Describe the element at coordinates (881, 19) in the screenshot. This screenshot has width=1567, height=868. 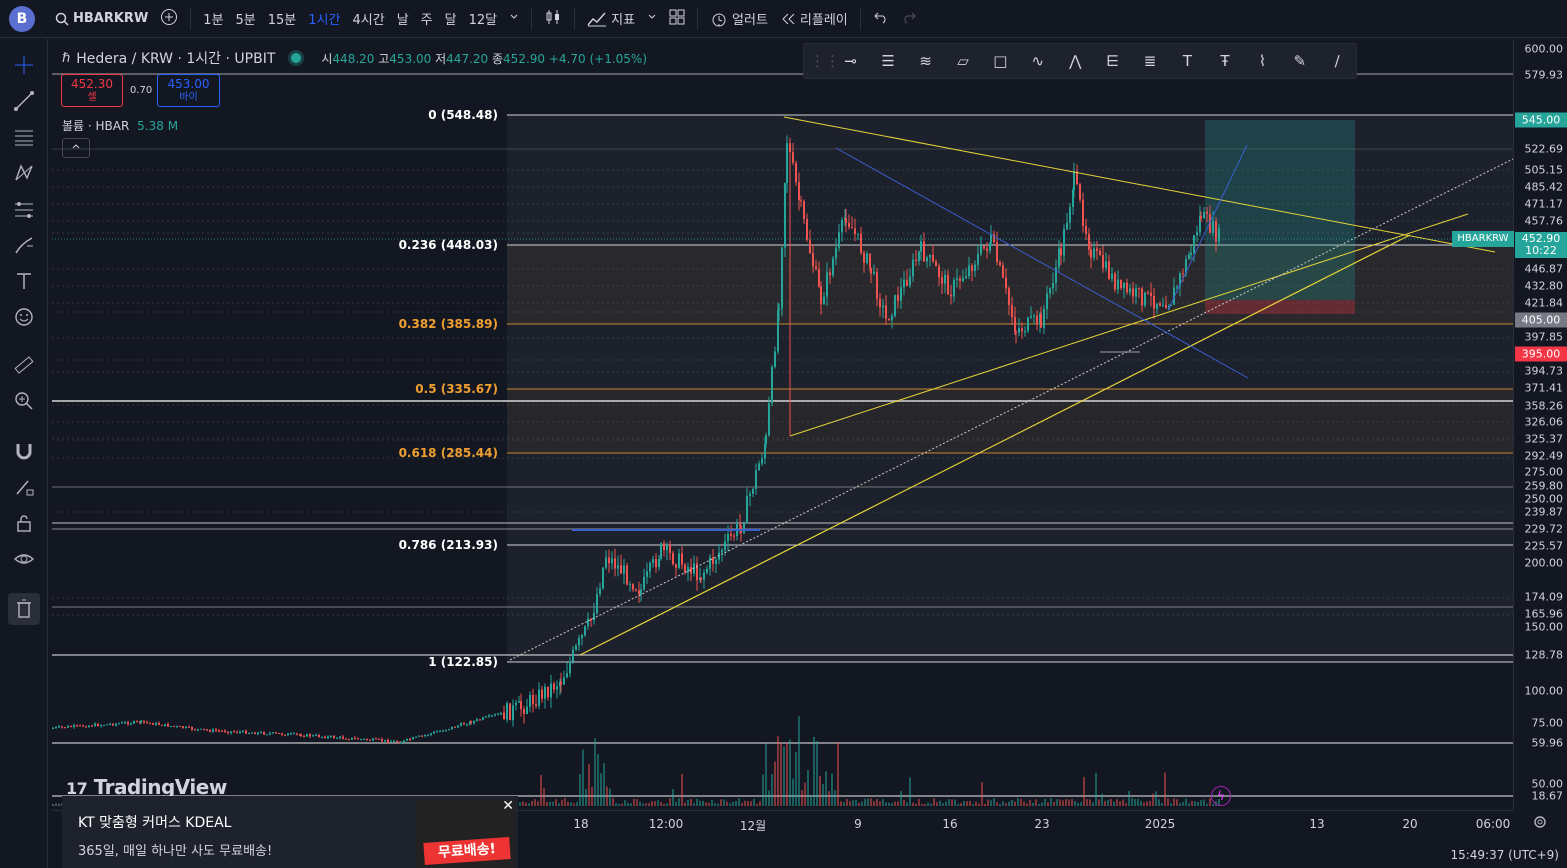
I see `undo-button` at that location.